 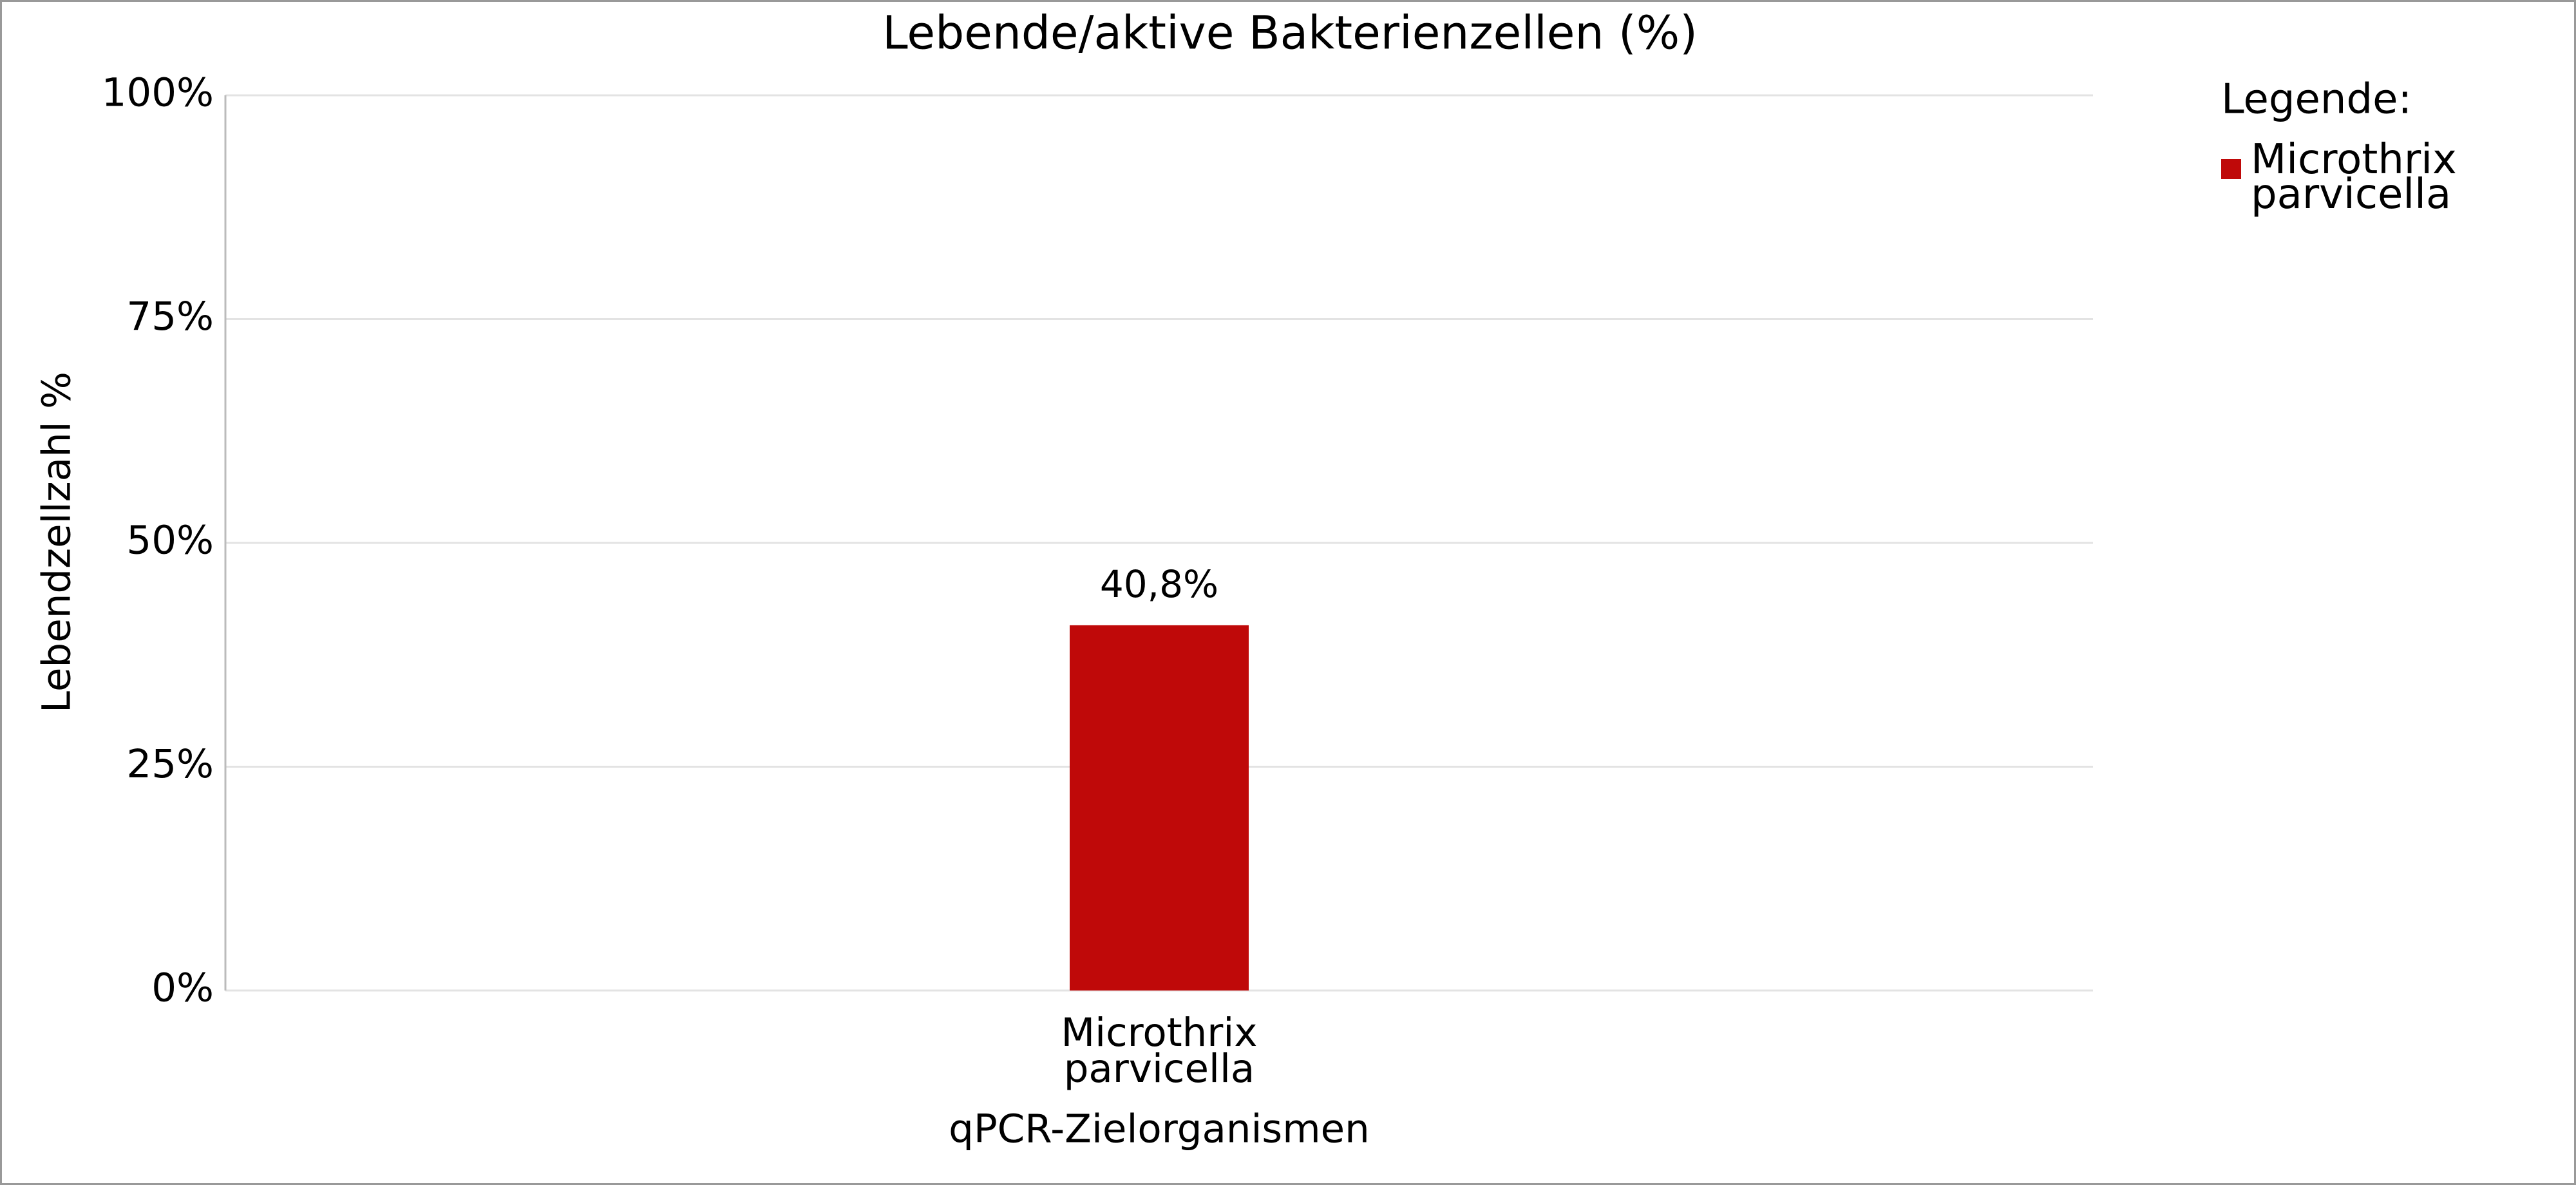 What do you see at coordinates (1290, 33) in the screenshot?
I see `chart-title: Lebende/aktive Bakterienzellen (%)` at bounding box center [1290, 33].